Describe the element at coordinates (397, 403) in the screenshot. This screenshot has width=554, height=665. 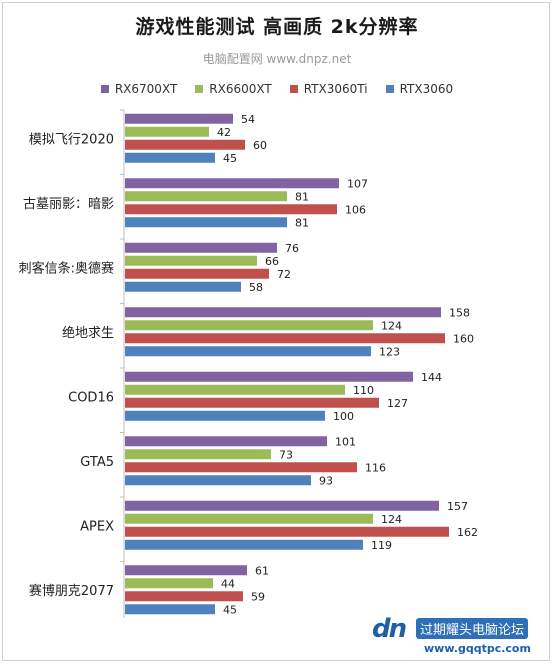
I see `data-label: 127` at that location.